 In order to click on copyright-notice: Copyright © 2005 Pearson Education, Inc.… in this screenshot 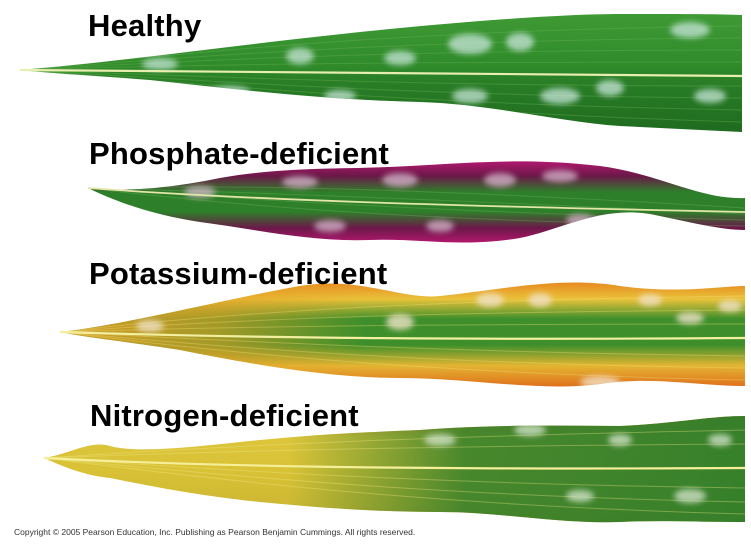, I will do `click(215, 532)`.